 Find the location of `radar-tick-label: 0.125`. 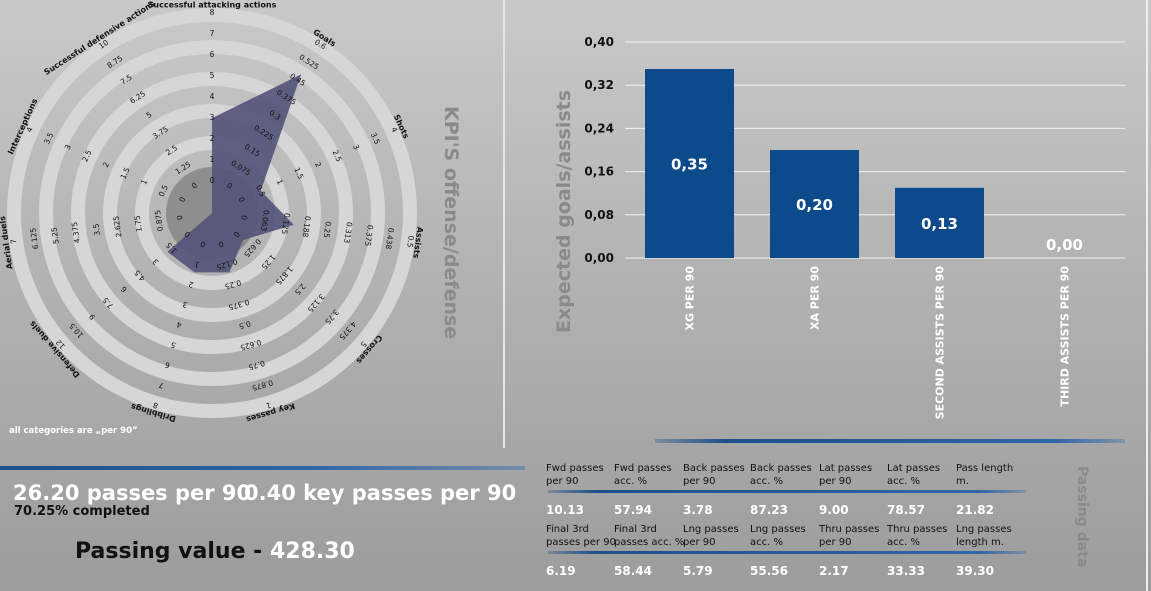

radar-tick-label: 0.125 is located at coordinates (286, 223).